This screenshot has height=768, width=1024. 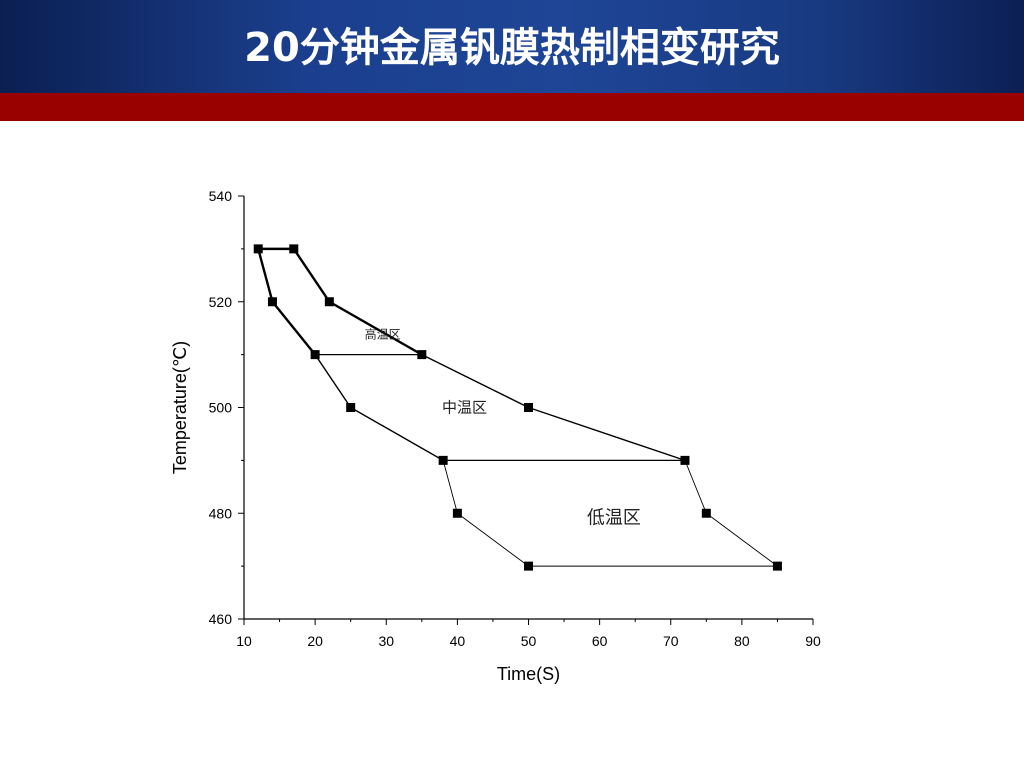 I want to click on y-axis-title: Temperature(℃), so click(x=180, y=407).